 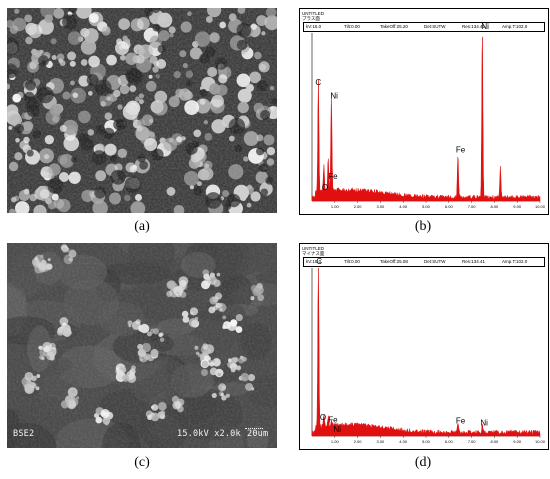 What do you see at coordinates (515, 26) in the screenshot?
I see `spectrum-b-amp: Amp.T:102.0` at bounding box center [515, 26].